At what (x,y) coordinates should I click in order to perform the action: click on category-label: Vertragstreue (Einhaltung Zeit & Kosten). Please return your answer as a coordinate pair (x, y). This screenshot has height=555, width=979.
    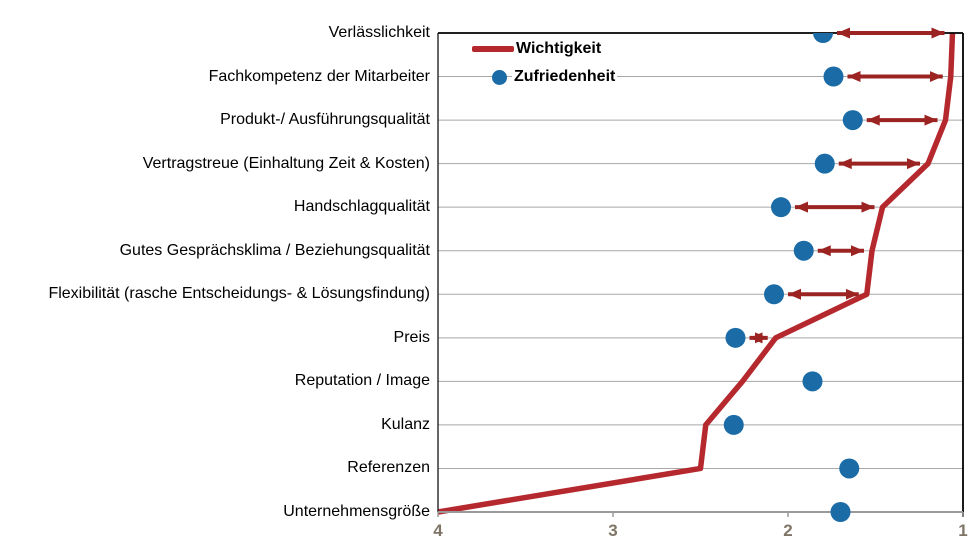
    Looking at the image, I should click on (286, 163).